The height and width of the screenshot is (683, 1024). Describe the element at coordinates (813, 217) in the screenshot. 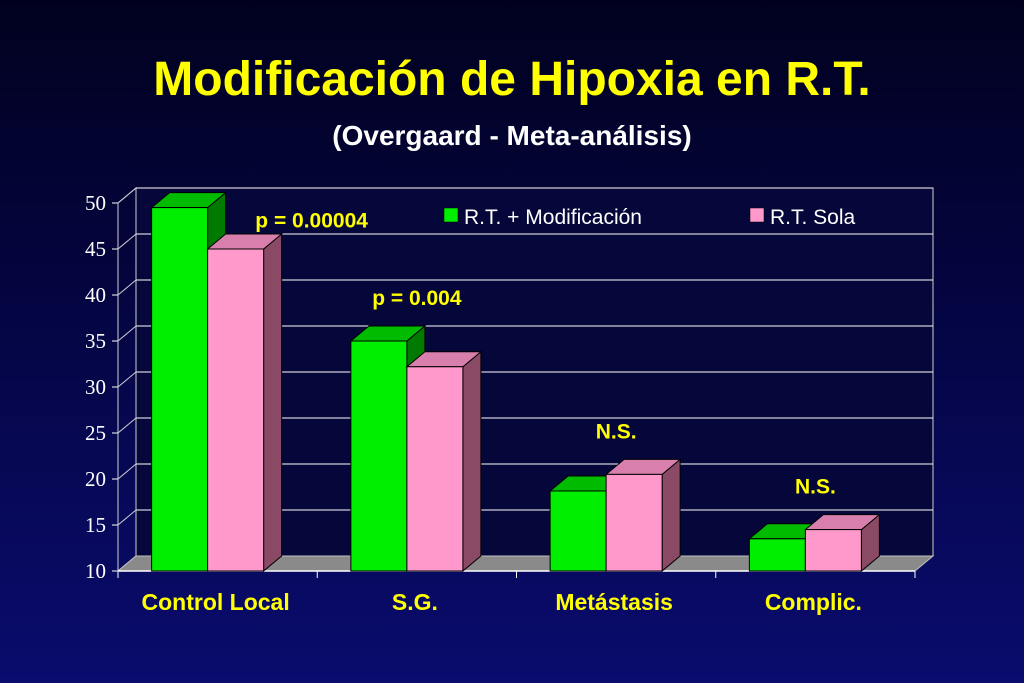

I see `legend-label: R.T. Sola` at that location.